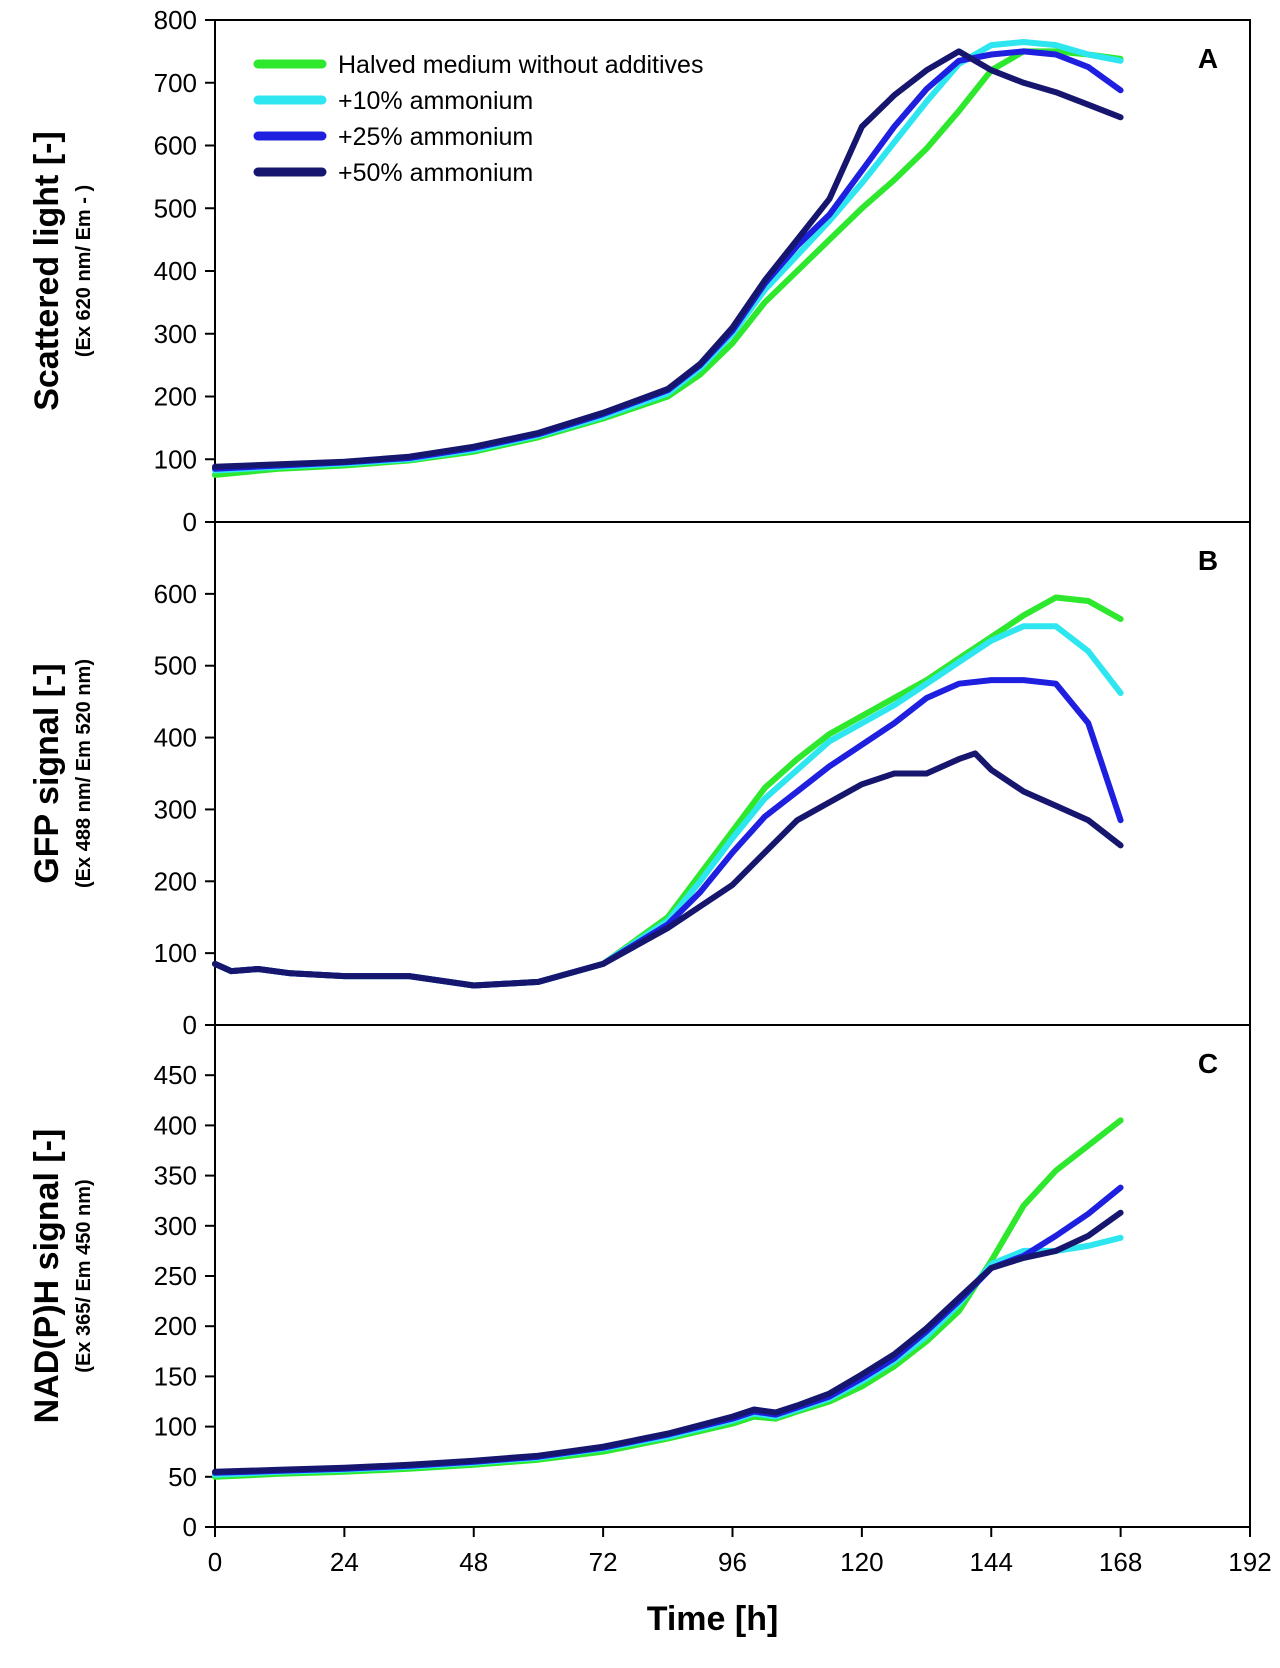  What do you see at coordinates (713, 1619) in the screenshot?
I see `x-axis-label: Time [h]` at bounding box center [713, 1619].